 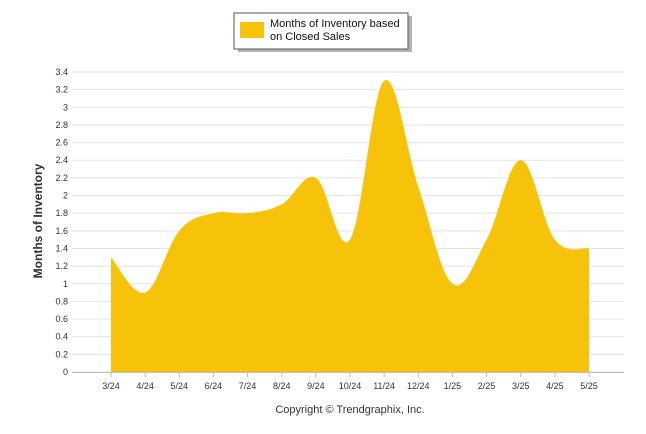 What do you see at coordinates (335, 24) in the screenshot?
I see `legend-label-line-1: Months of Inventory based` at bounding box center [335, 24].